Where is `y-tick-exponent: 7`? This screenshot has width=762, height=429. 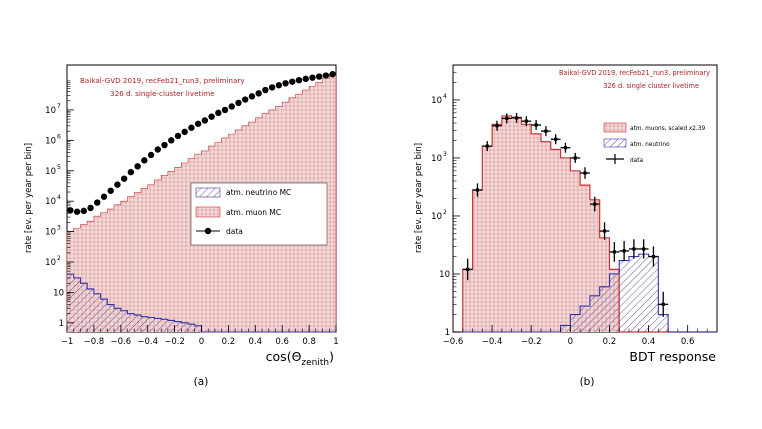
y-tick-exponent: 7 is located at coordinates (59, 106).